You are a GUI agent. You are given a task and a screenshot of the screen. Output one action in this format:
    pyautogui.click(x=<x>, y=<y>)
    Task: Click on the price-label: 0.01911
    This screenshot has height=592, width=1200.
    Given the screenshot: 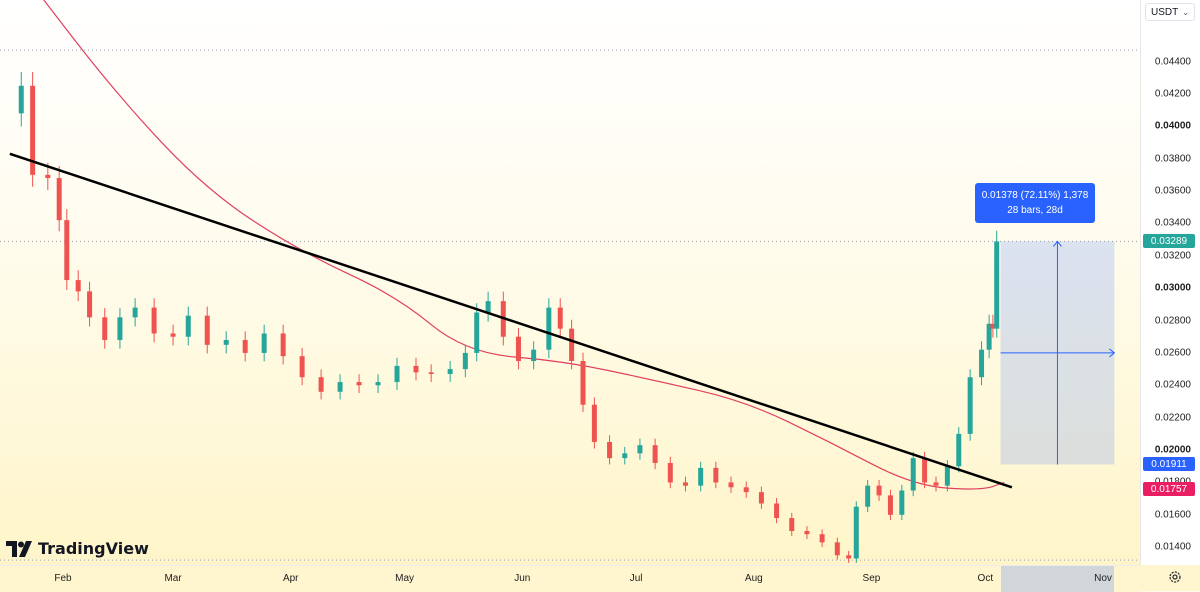 What is the action you would take?
    pyautogui.click(x=1169, y=464)
    